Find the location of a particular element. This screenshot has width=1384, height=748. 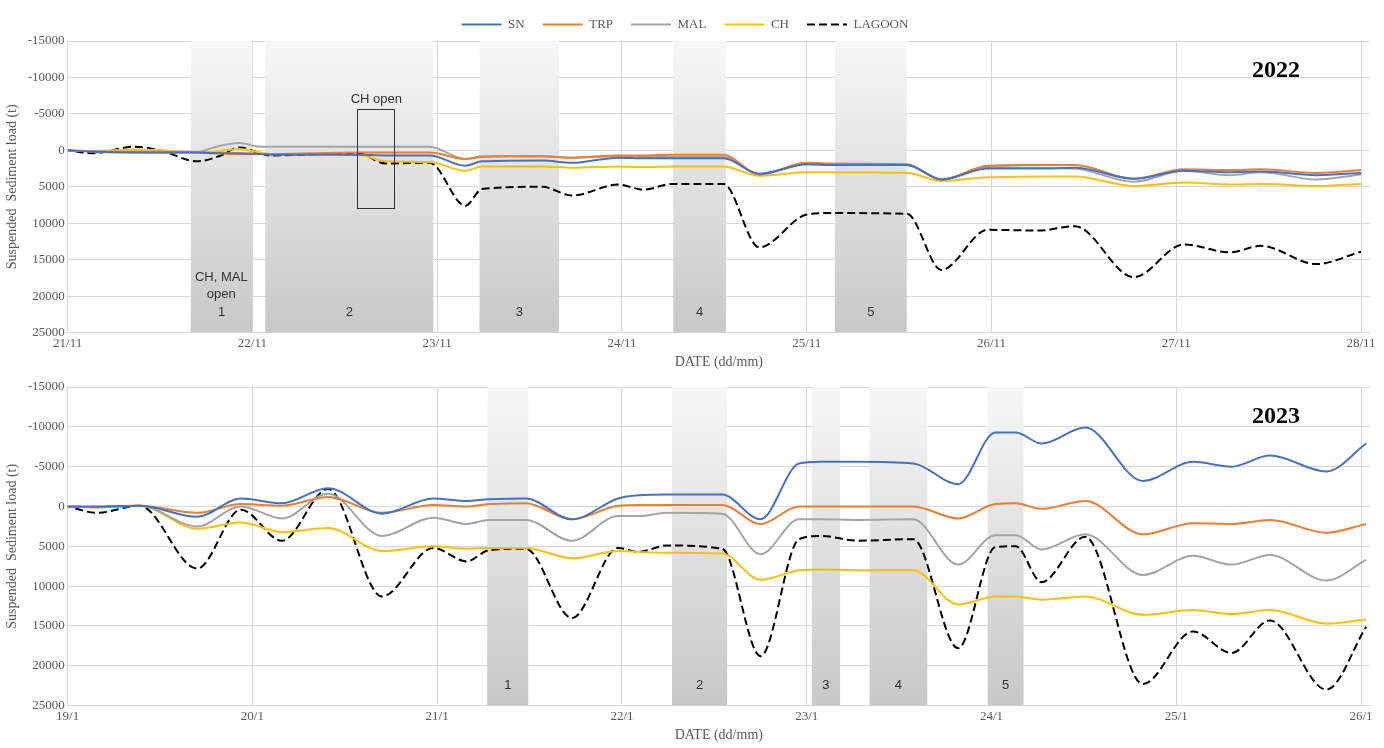

x-tick-label: 23/1 is located at coordinates (807, 715).